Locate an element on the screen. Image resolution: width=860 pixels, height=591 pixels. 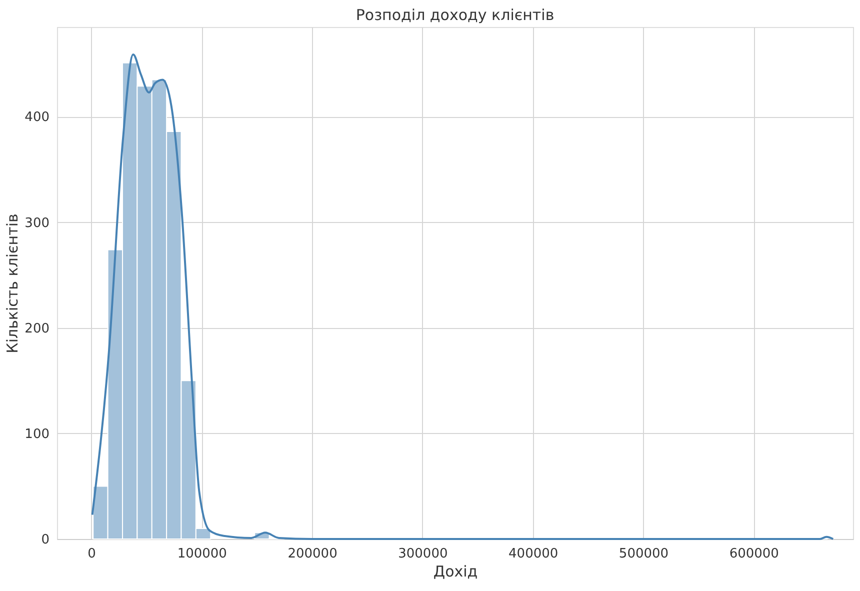
chart-title: Розподіл доходу клієнтів is located at coordinates (455, 15).